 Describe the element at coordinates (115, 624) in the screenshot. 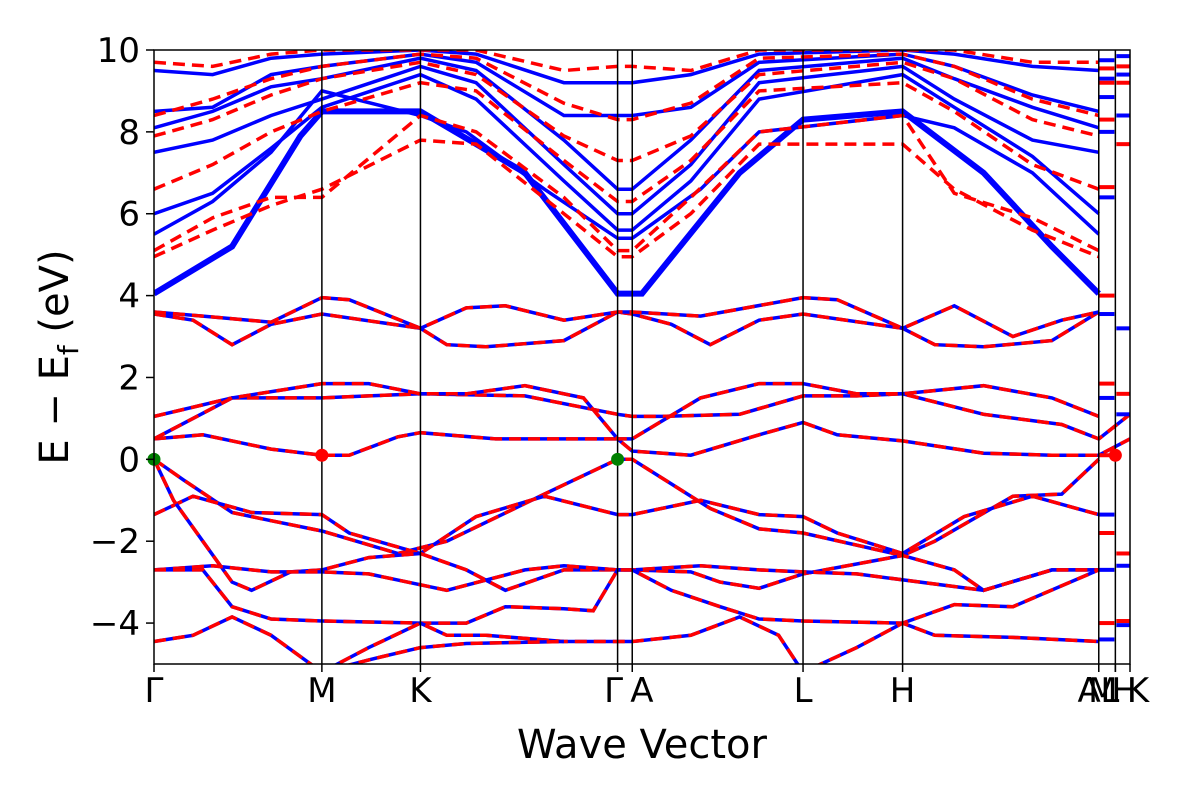

I see `y-tick-label: −4` at that location.